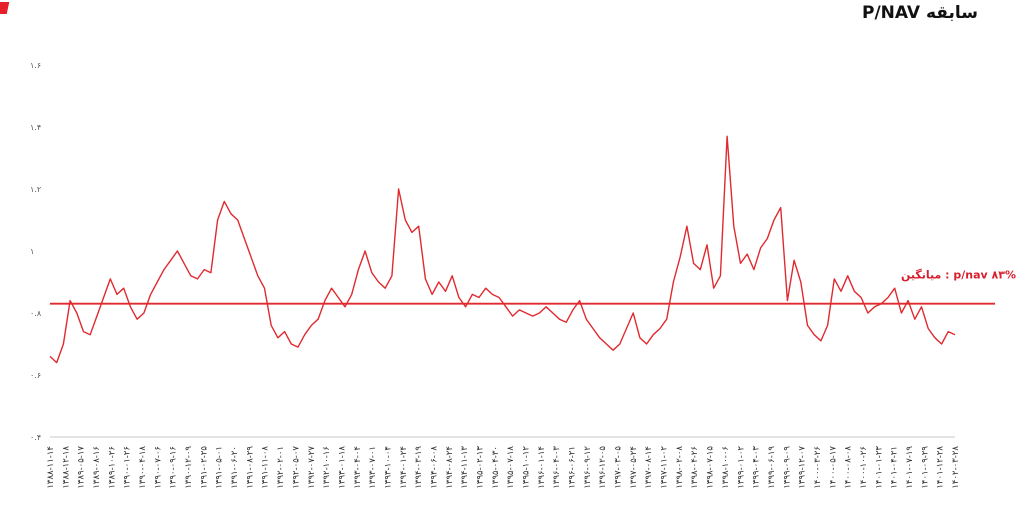  What do you see at coordinates (818, 467) in the screenshot?
I see `x-tick-label: ۱۴۰۰-۰۳-۲۶` at bounding box center [818, 467].